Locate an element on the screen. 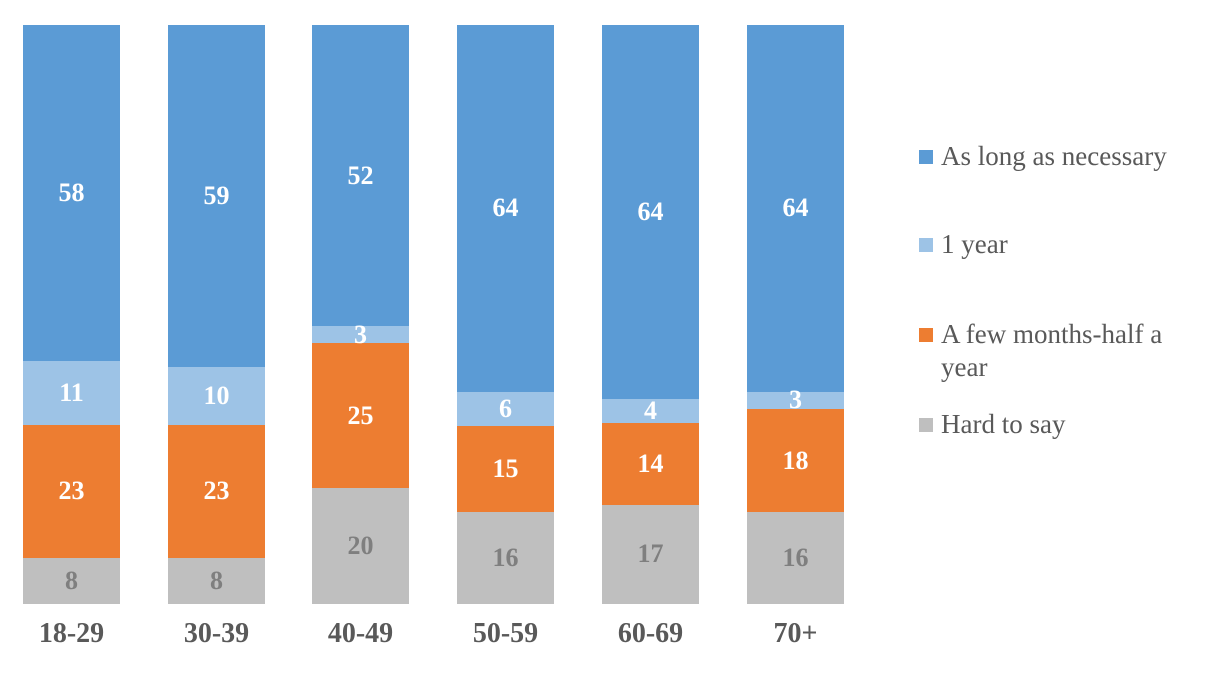 This screenshot has height=682, width=1208. bar-segment: 20 is located at coordinates (360, 546).